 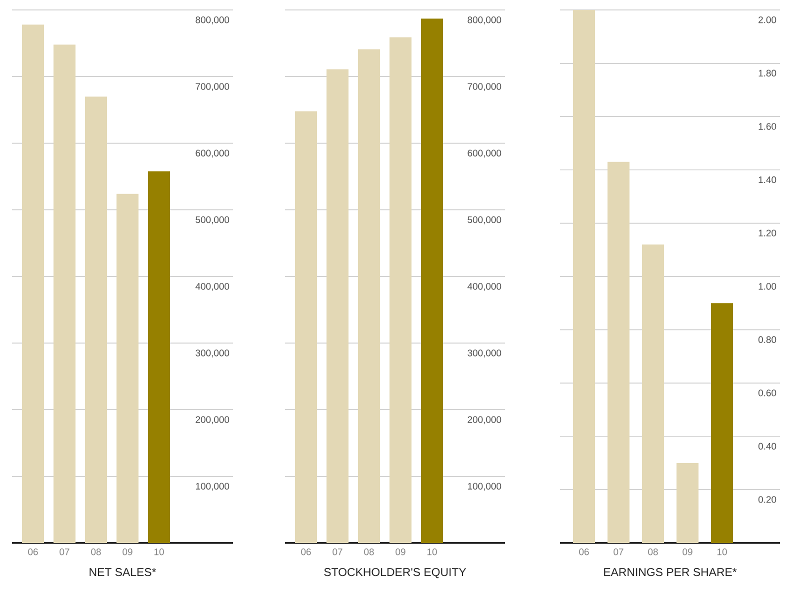 What do you see at coordinates (767, 180) in the screenshot?
I see `y-tick-label: 1.40` at bounding box center [767, 180].